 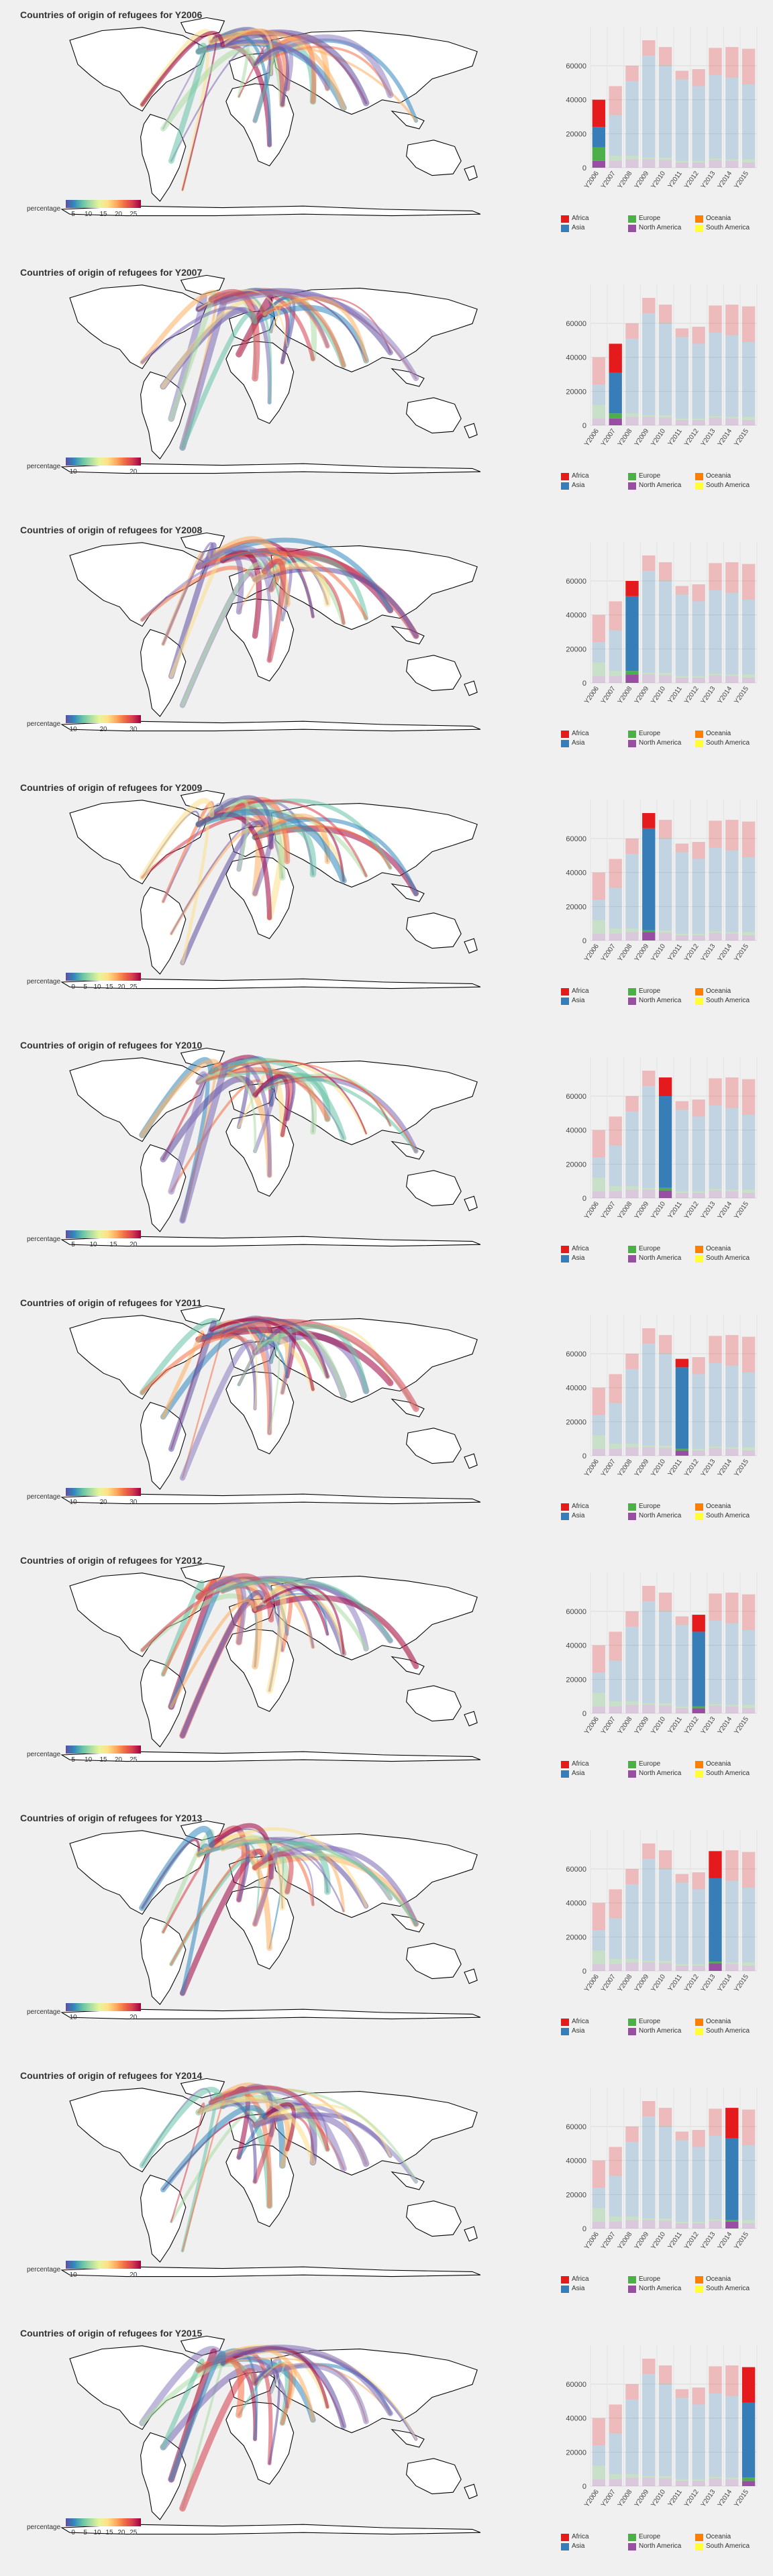 I want to click on x-tick-label: Y2013, so click(x=708, y=1983).